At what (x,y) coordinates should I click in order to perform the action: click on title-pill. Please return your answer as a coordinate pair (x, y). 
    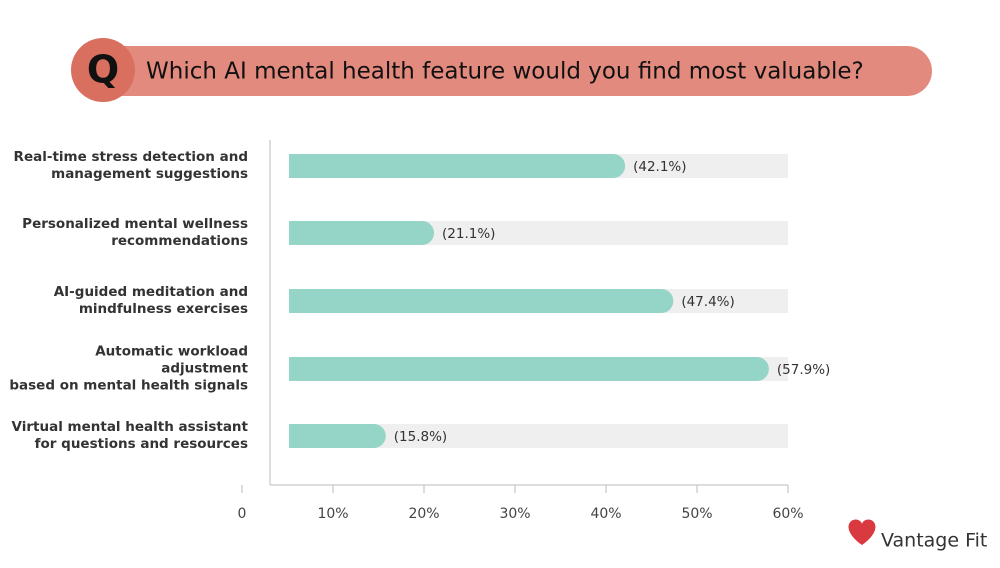
    Looking at the image, I should click on (503, 71).